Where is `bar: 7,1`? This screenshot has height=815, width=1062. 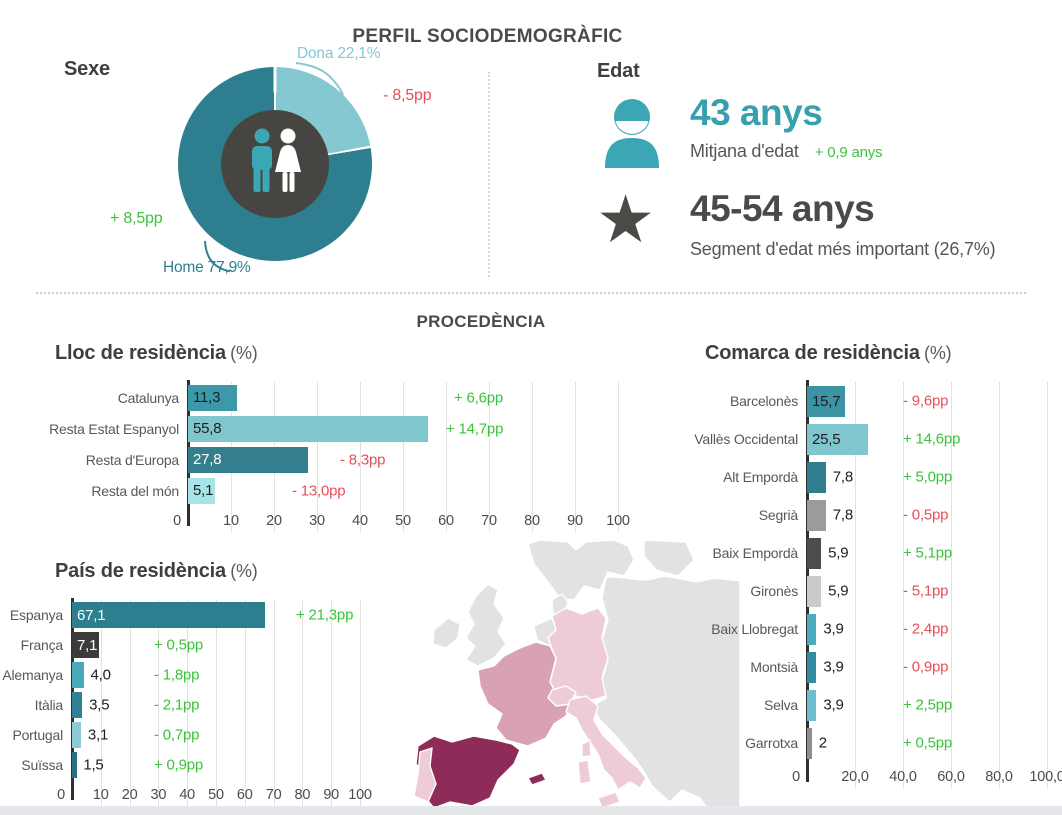 bar: 7,1 is located at coordinates (85, 645).